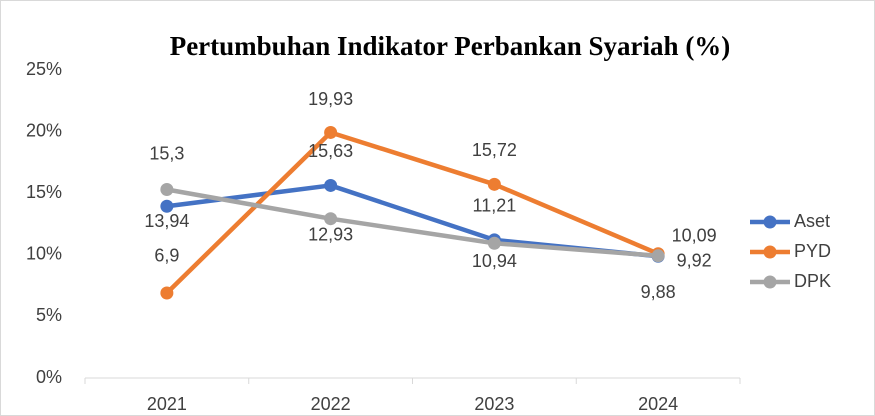  I want to click on data-label: 10,94, so click(494, 261).